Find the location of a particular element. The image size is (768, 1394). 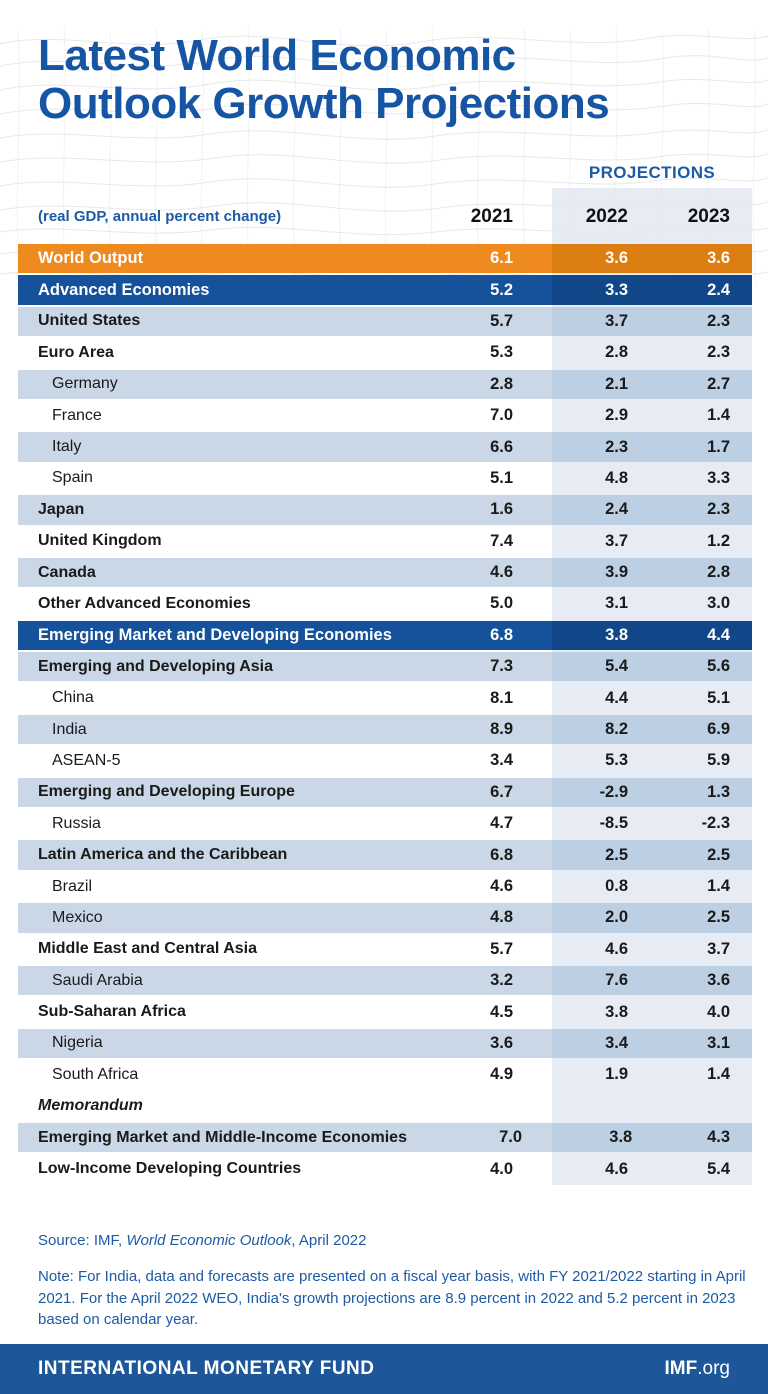

value-2021: 7.0 is located at coordinates (510, 1137).